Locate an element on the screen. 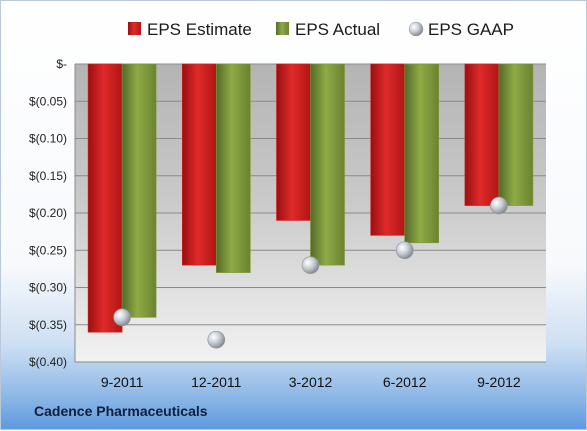 This screenshot has height=431, width=587. y-tick-label: $(0.40) is located at coordinates (48, 362).